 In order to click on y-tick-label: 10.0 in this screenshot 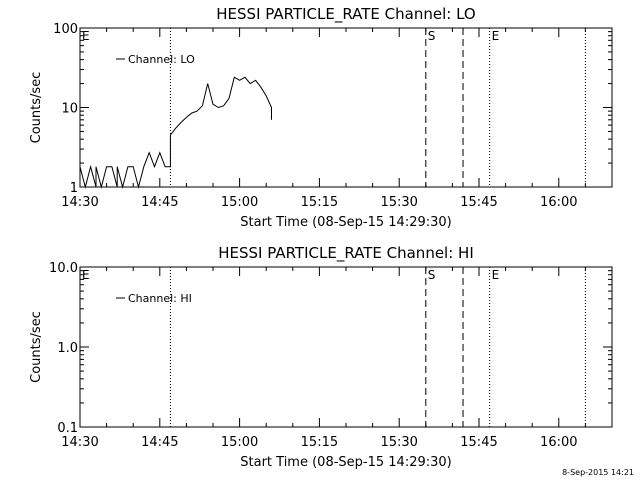, I will do `click(63, 268)`.